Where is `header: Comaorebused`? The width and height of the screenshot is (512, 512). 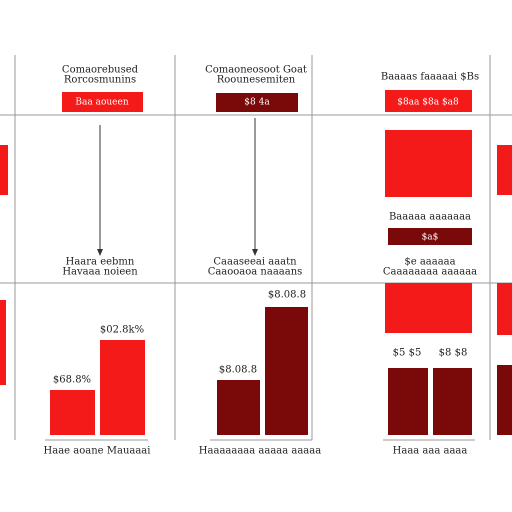 header: Comaorebused is located at coordinates (100, 70).